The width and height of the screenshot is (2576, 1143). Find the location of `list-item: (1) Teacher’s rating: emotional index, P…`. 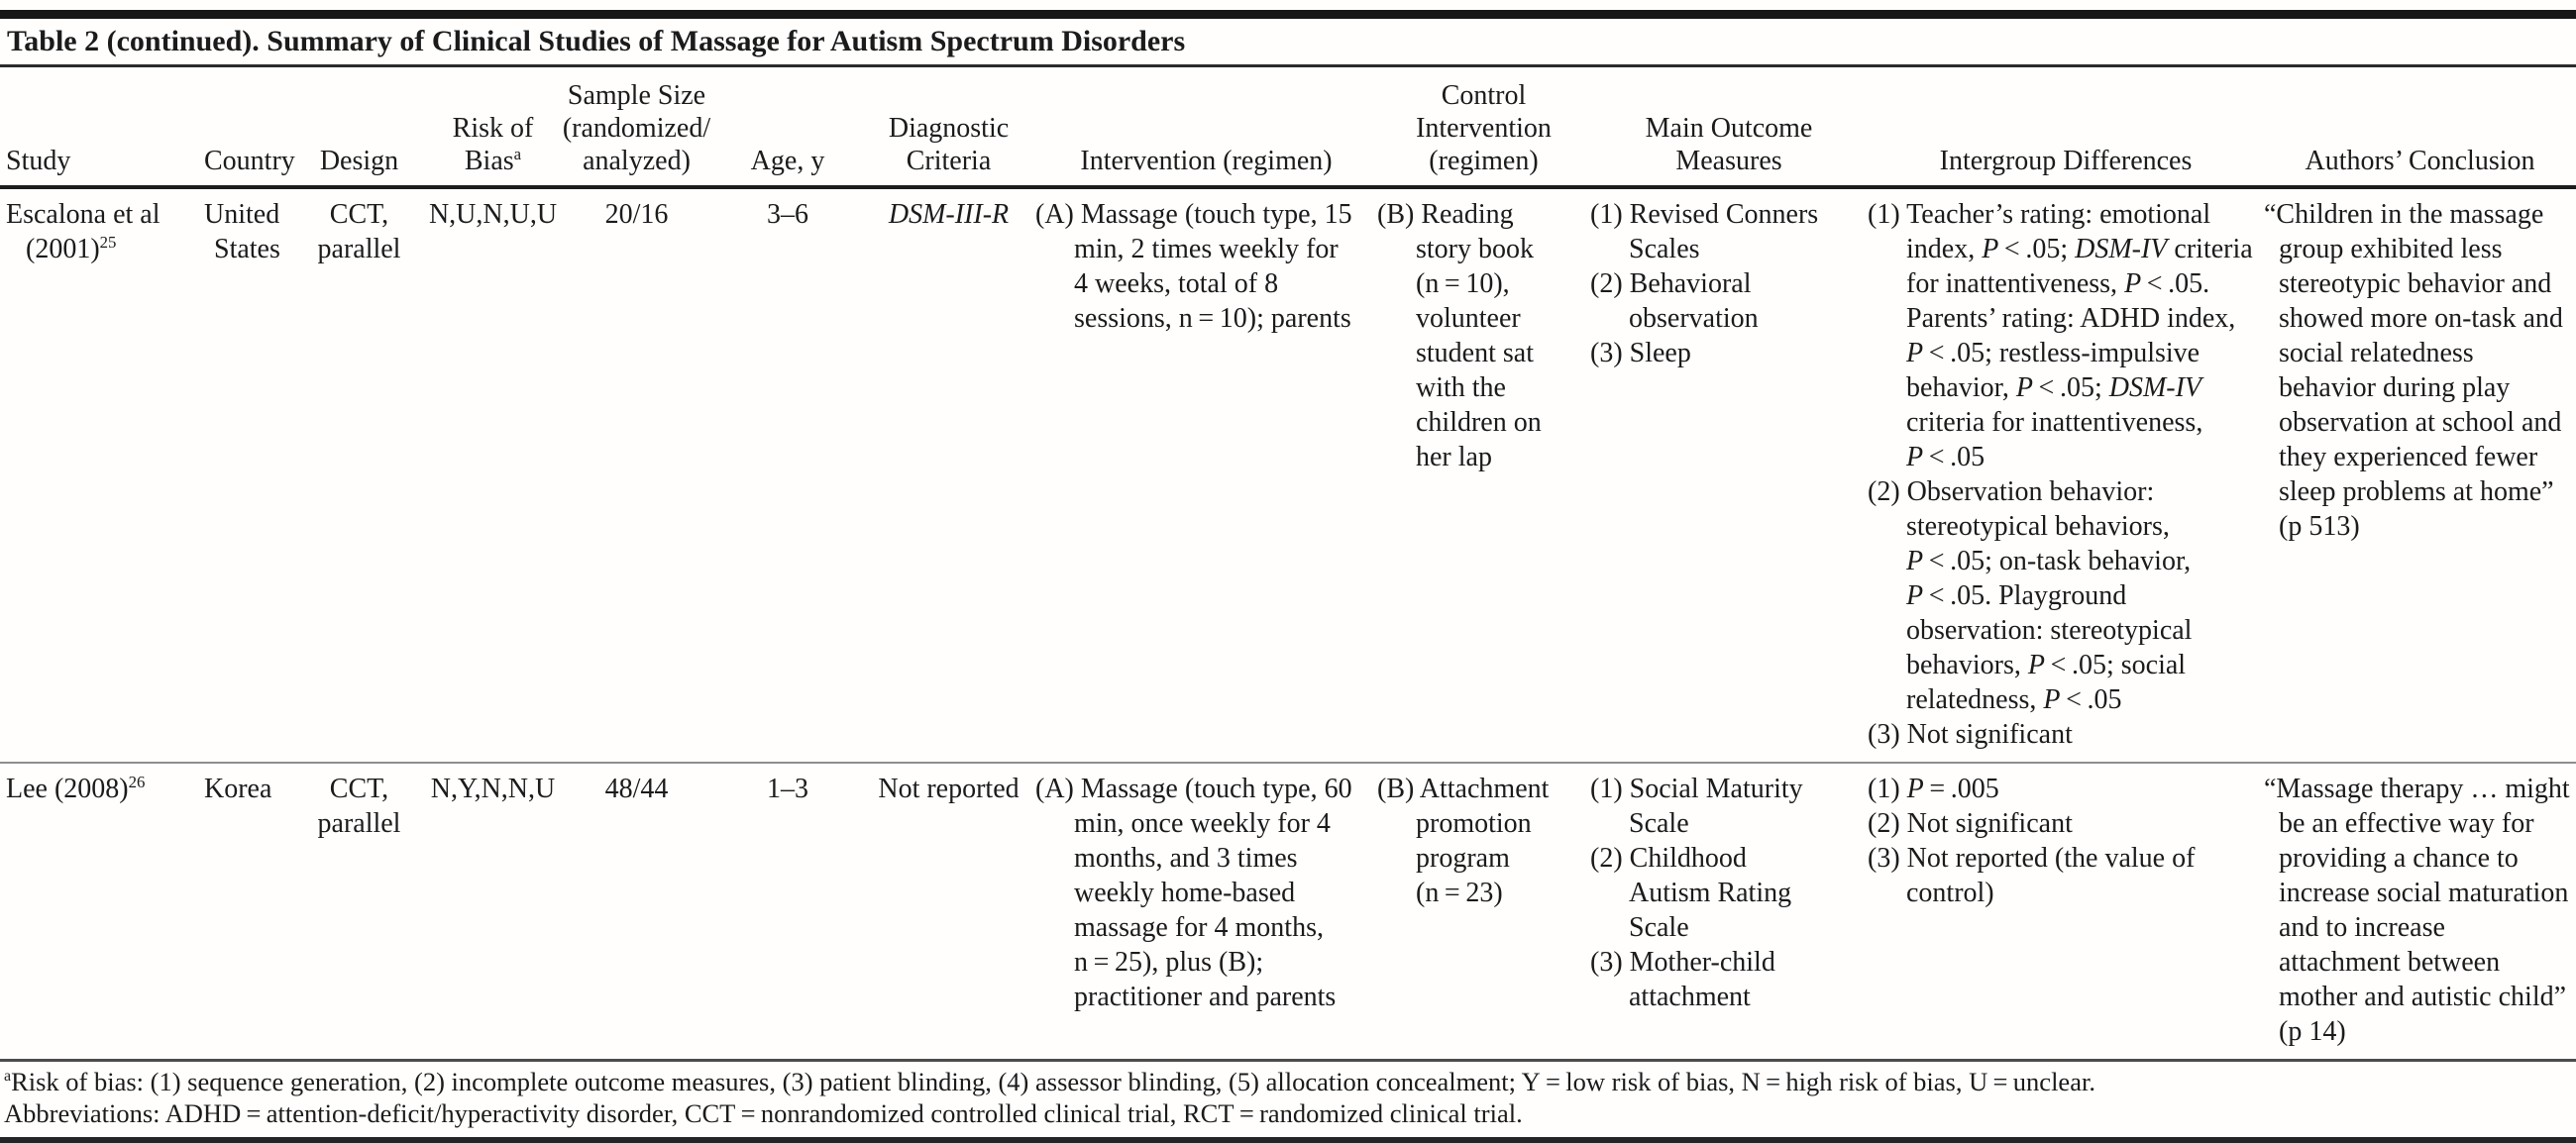

list-item: (1) Teacher’s rating: emotional index, P… is located at coordinates (2060, 335).